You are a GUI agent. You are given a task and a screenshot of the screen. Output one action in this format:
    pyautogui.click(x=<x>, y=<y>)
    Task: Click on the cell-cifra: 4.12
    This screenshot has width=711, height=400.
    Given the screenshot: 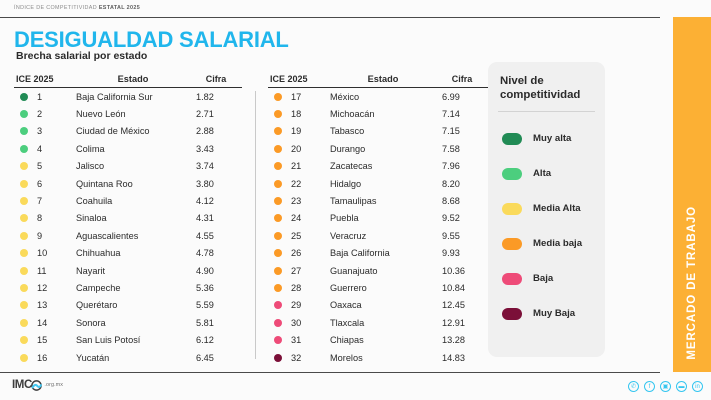 What is the action you would take?
    pyautogui.click(x=205, y=201)
    